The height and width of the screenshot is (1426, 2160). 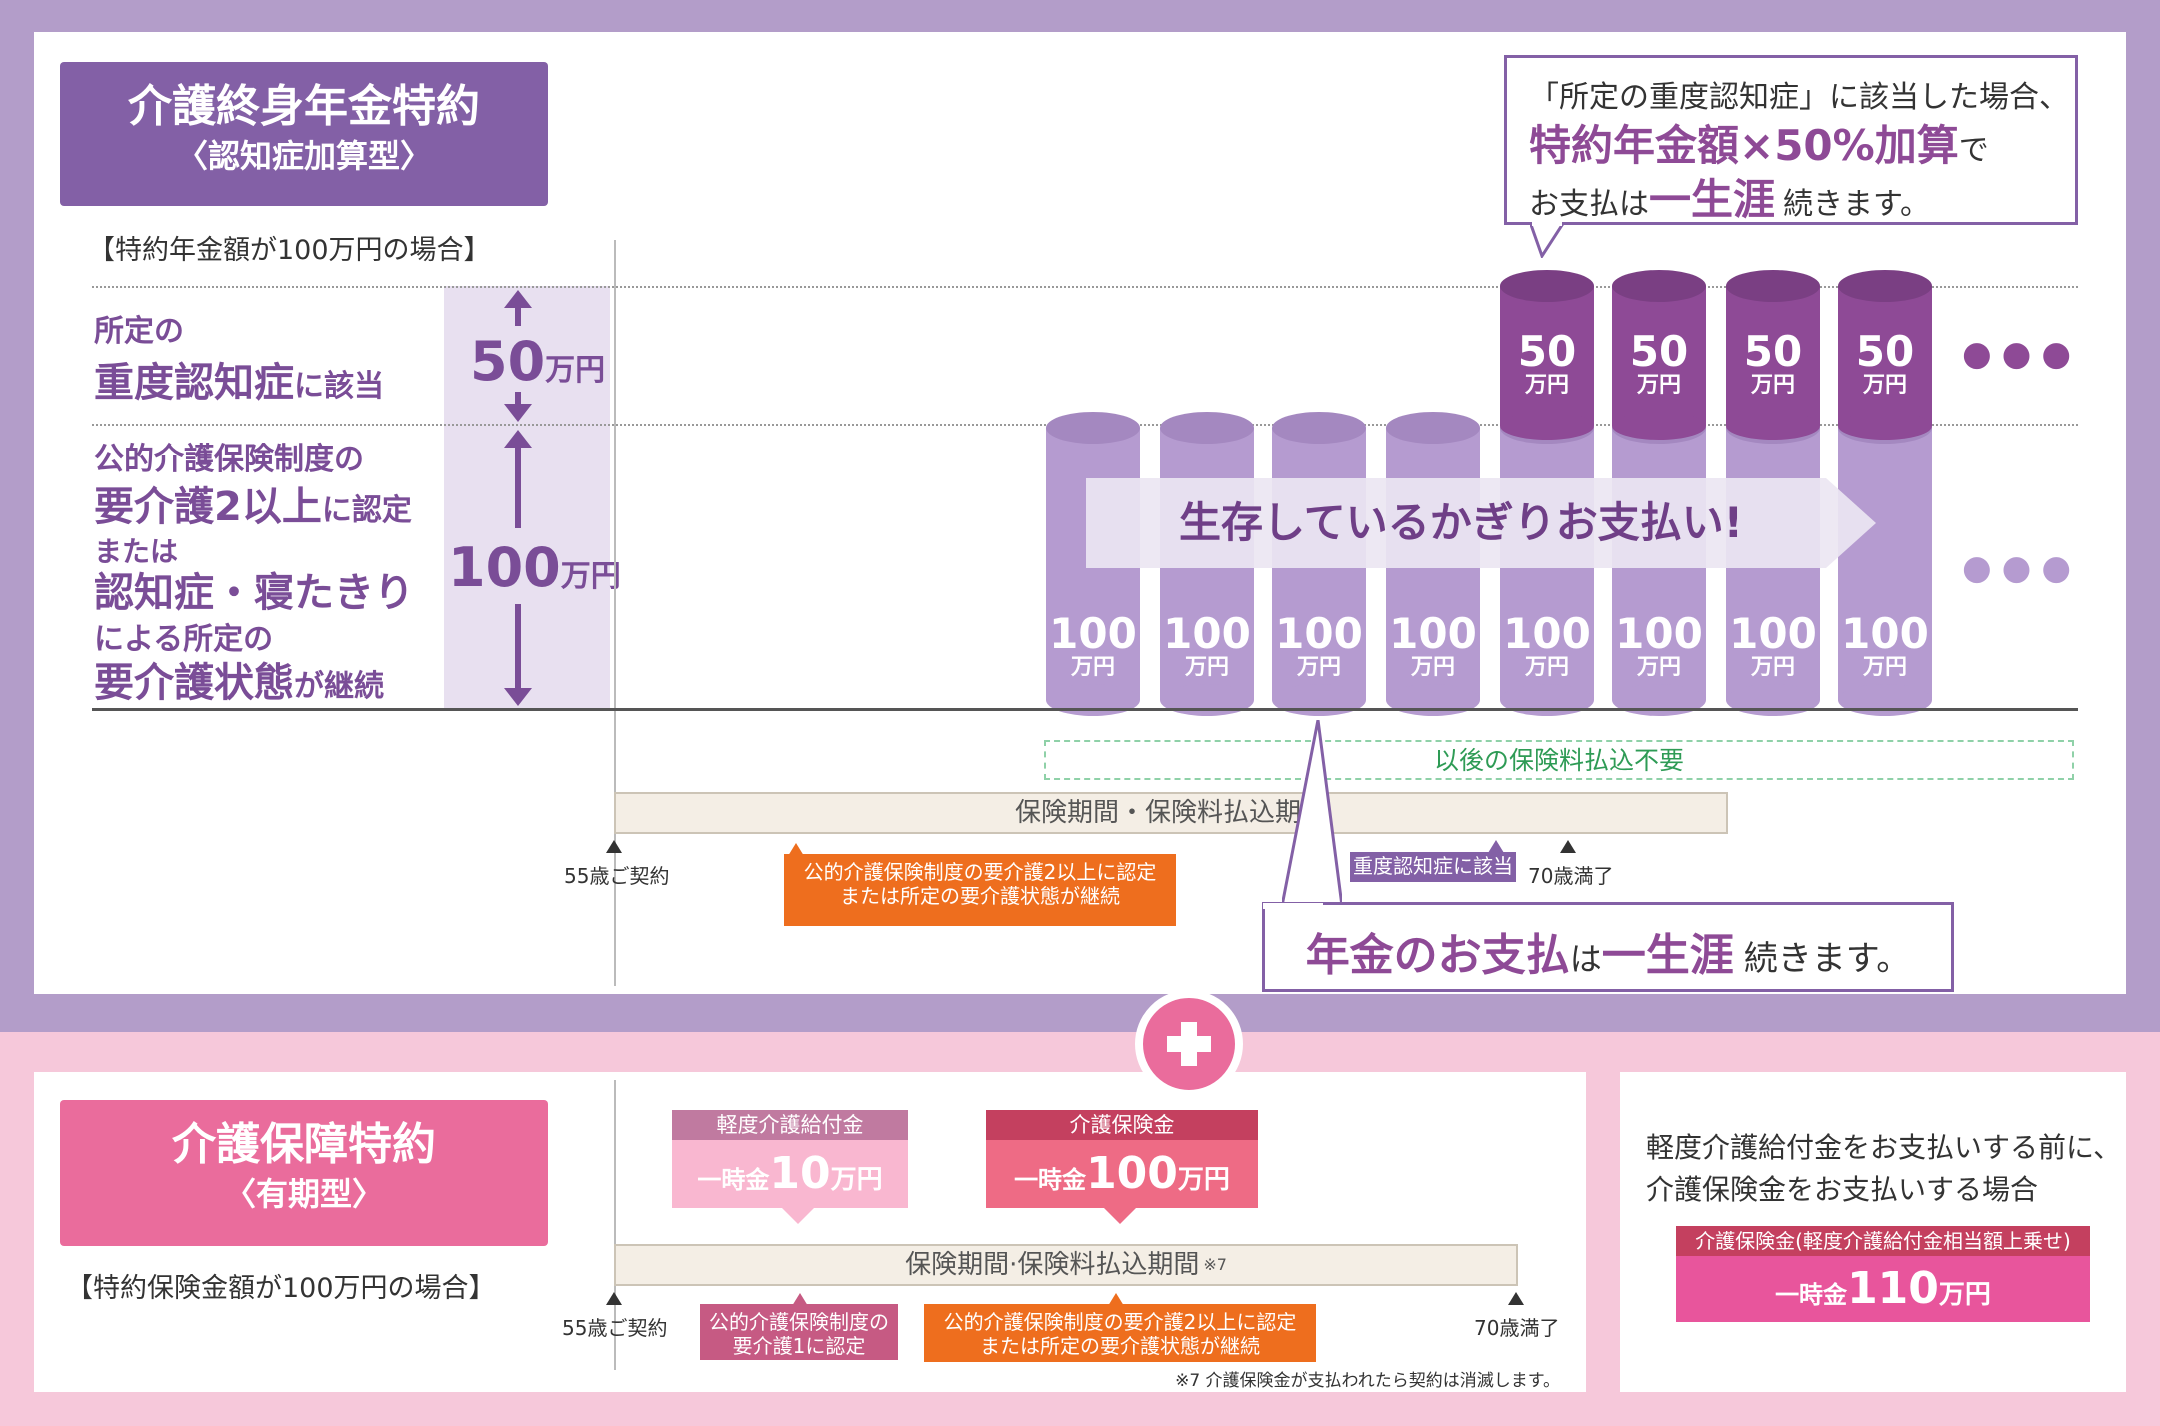 What do you see at coordinates (790, 1125) in the screenshot?
I see `benefit1-head: 軽度介護給付金` at bounding box center [790, 1125].